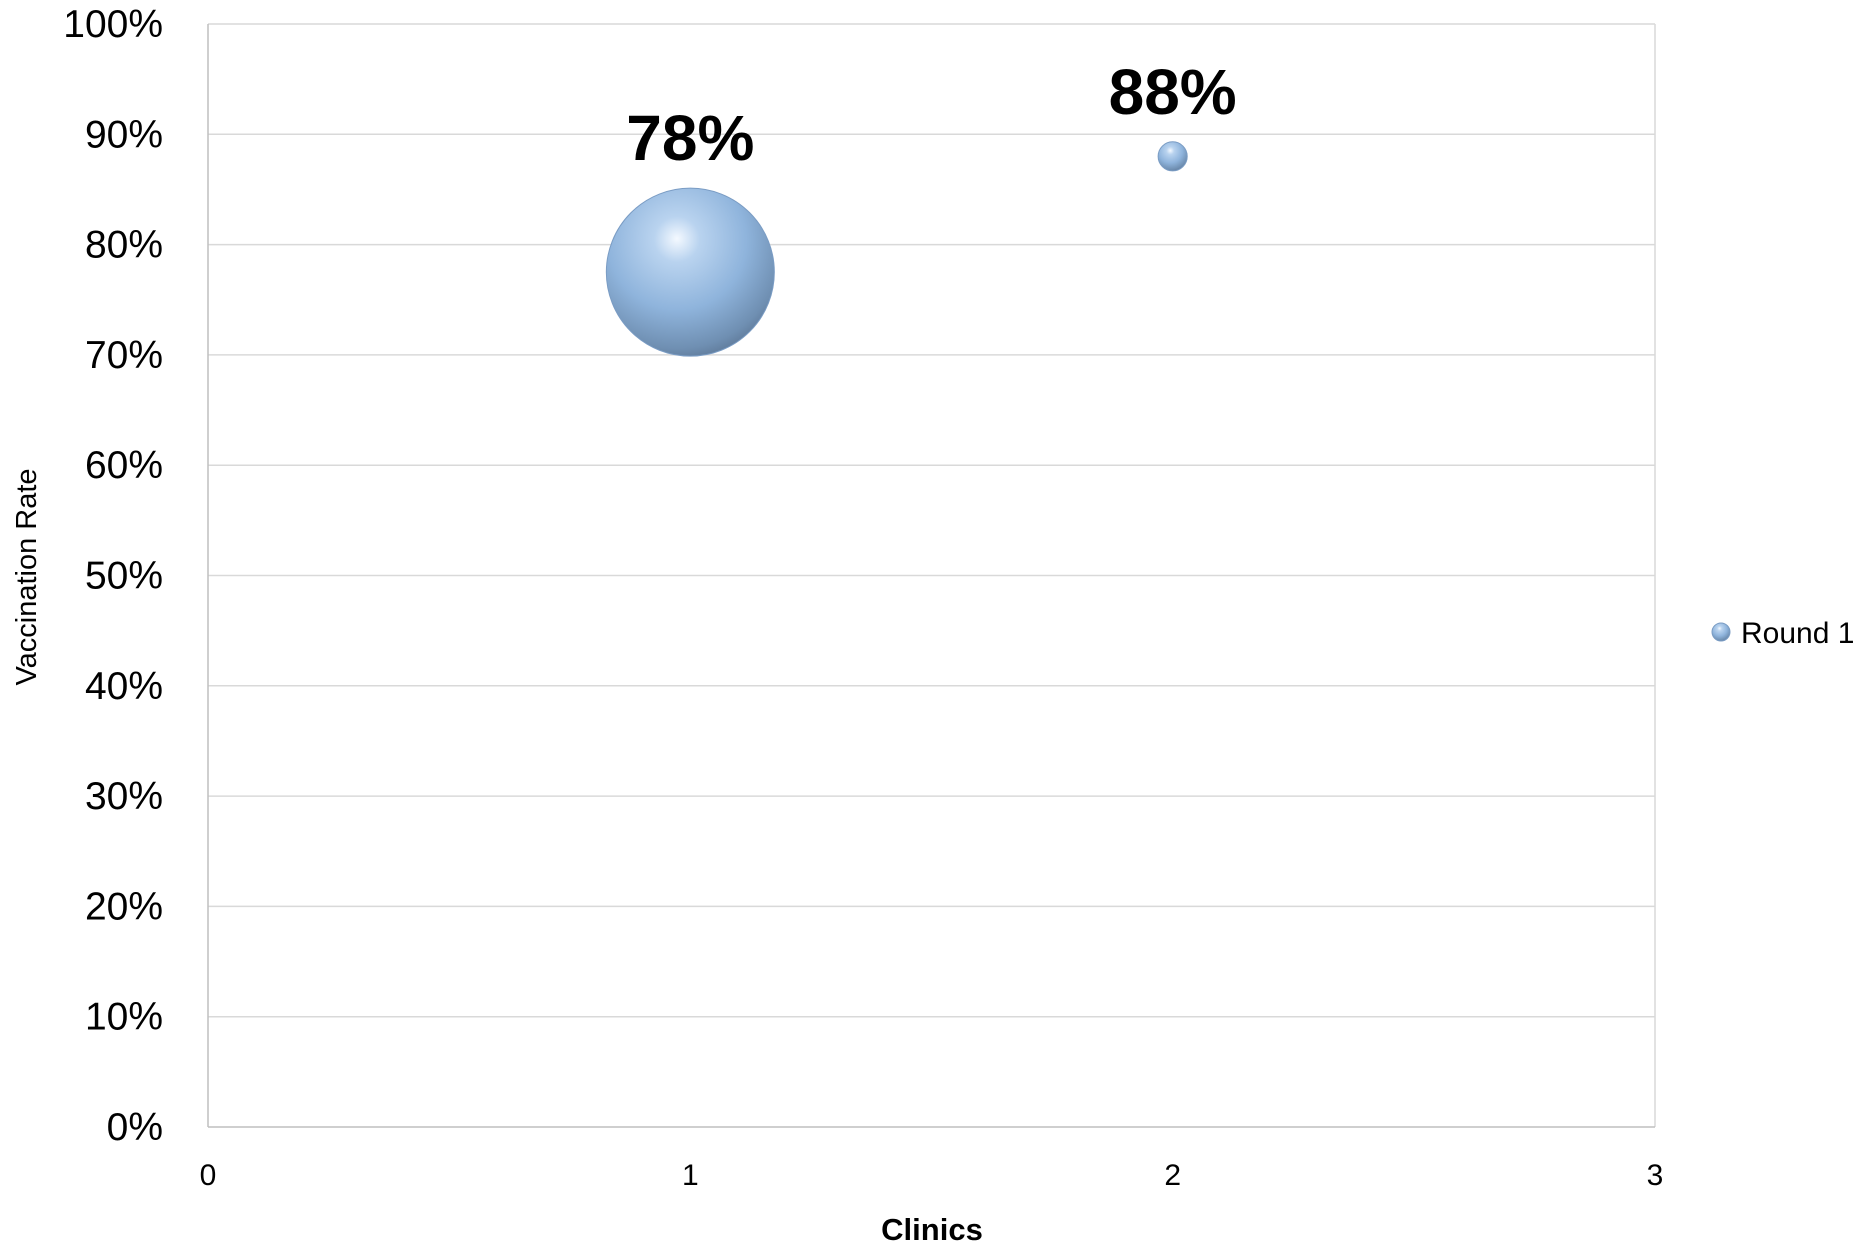  What do you see at coordinates (932, 1227) in the screenshot?
I see `x-axis-title: Clinics` at bounding box center [932, 1227].